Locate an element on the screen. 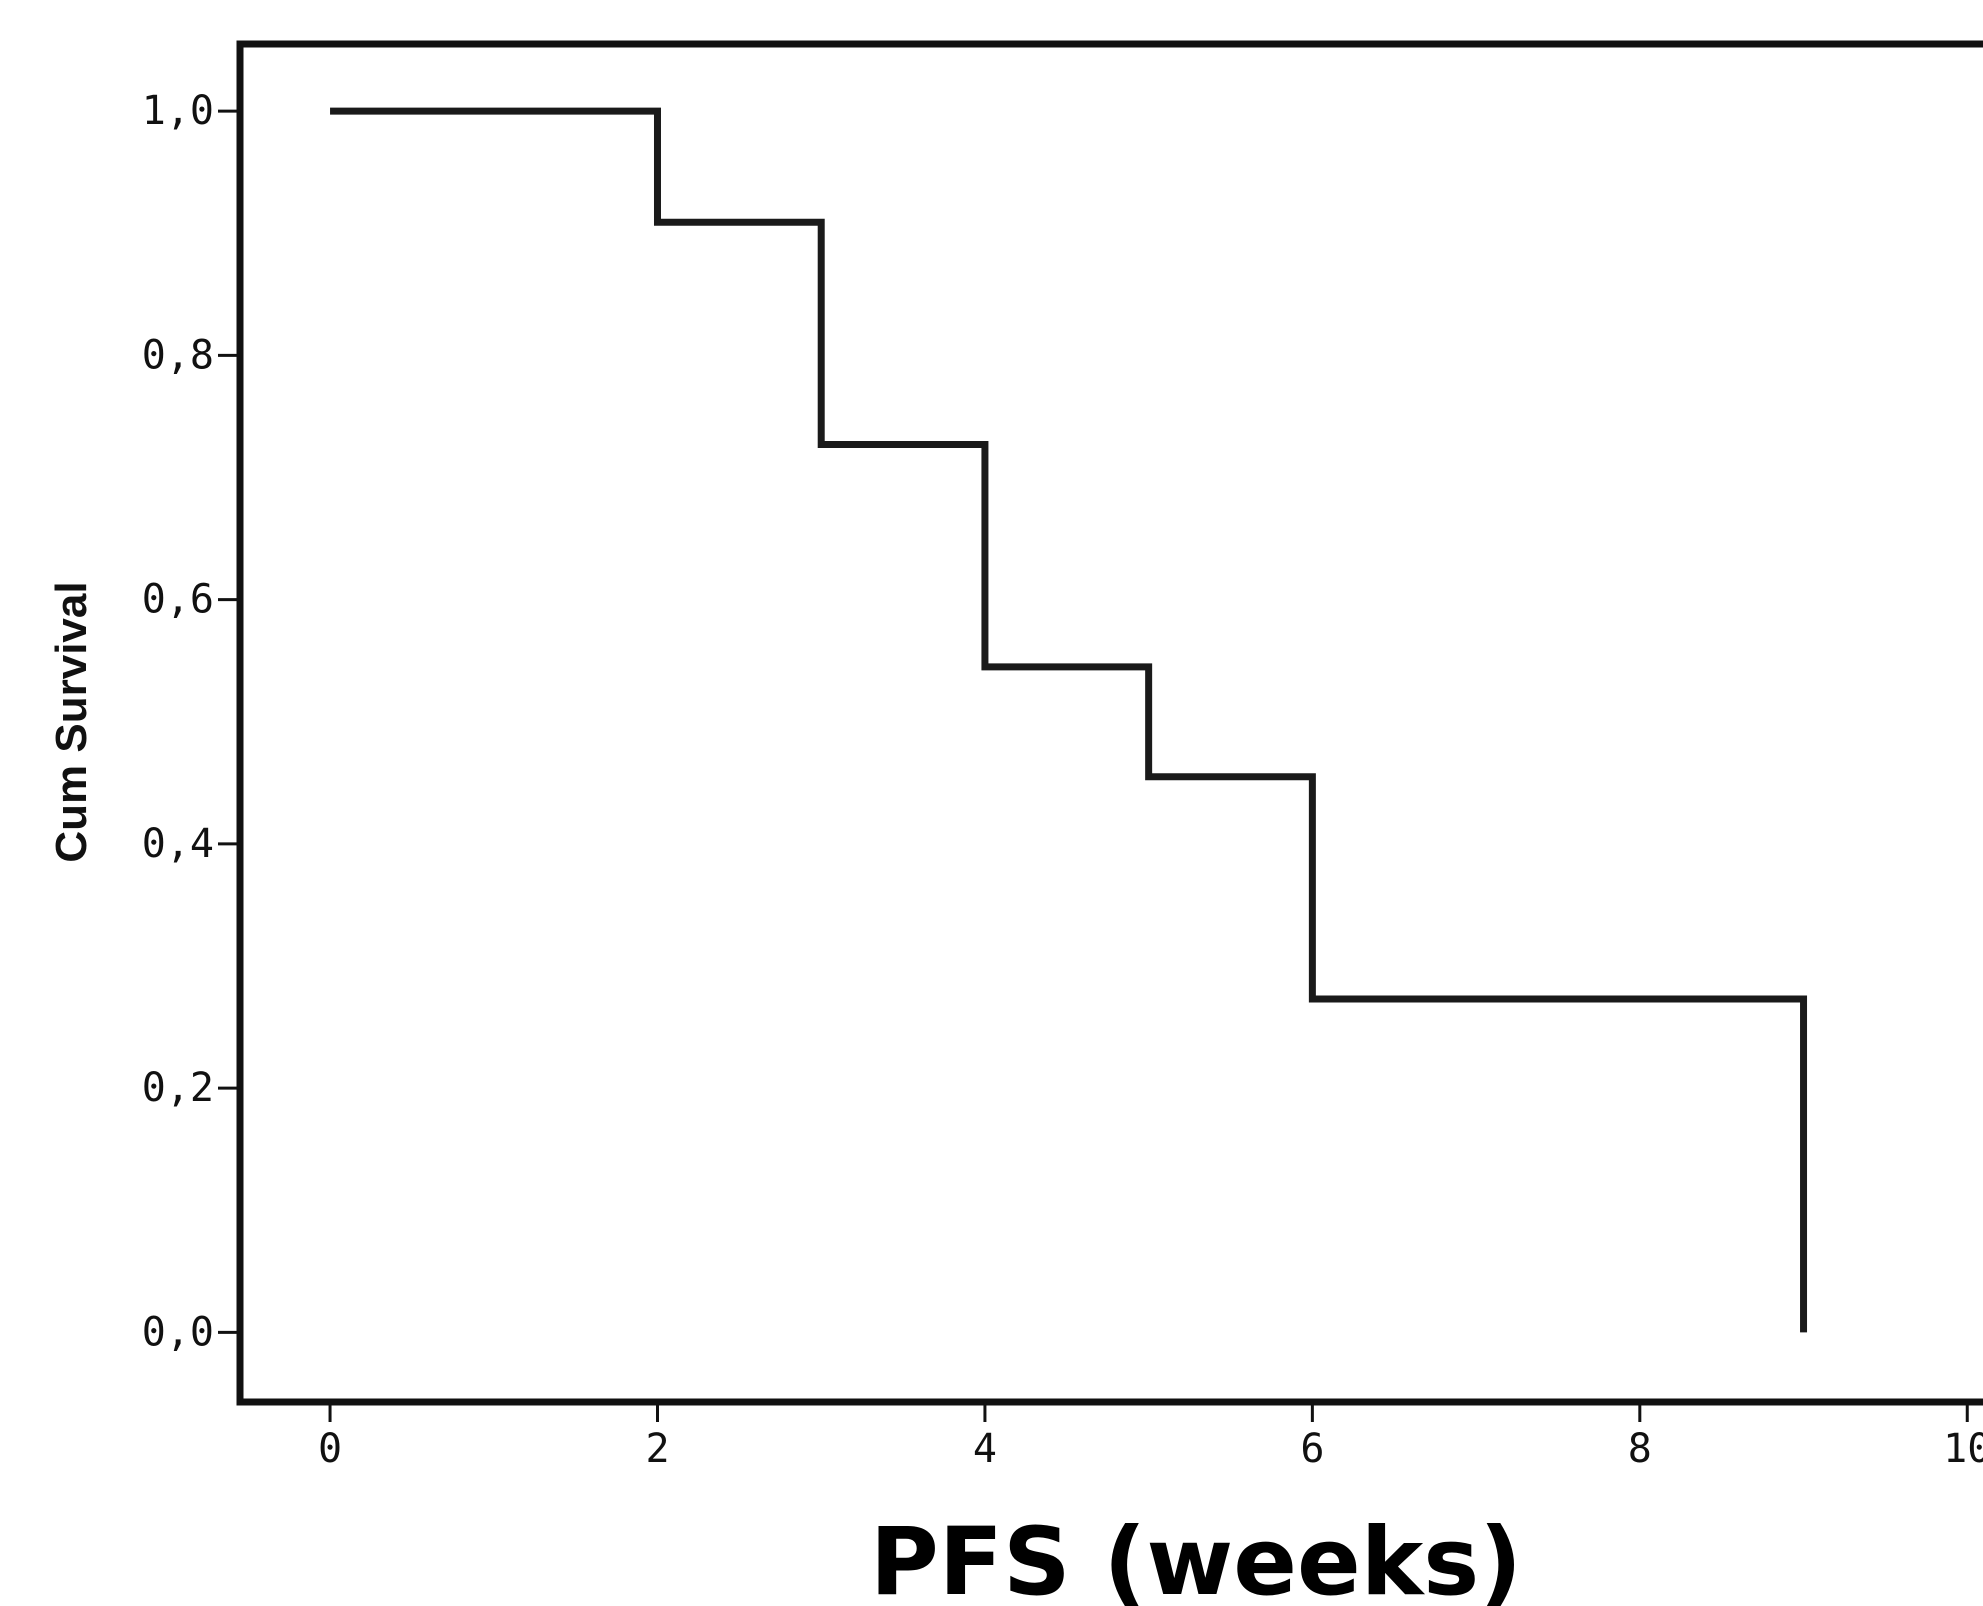 This screenshot has width=1983, height=1606. y-tick-label: 0,0 is located at coordinates (178, 1332).